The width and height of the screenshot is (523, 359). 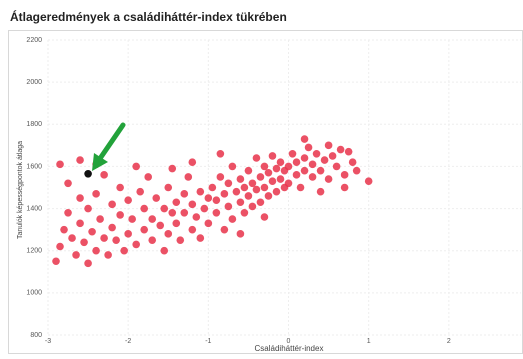 I want to click on y-tick-label: 1200, so click(x=34, y=251).